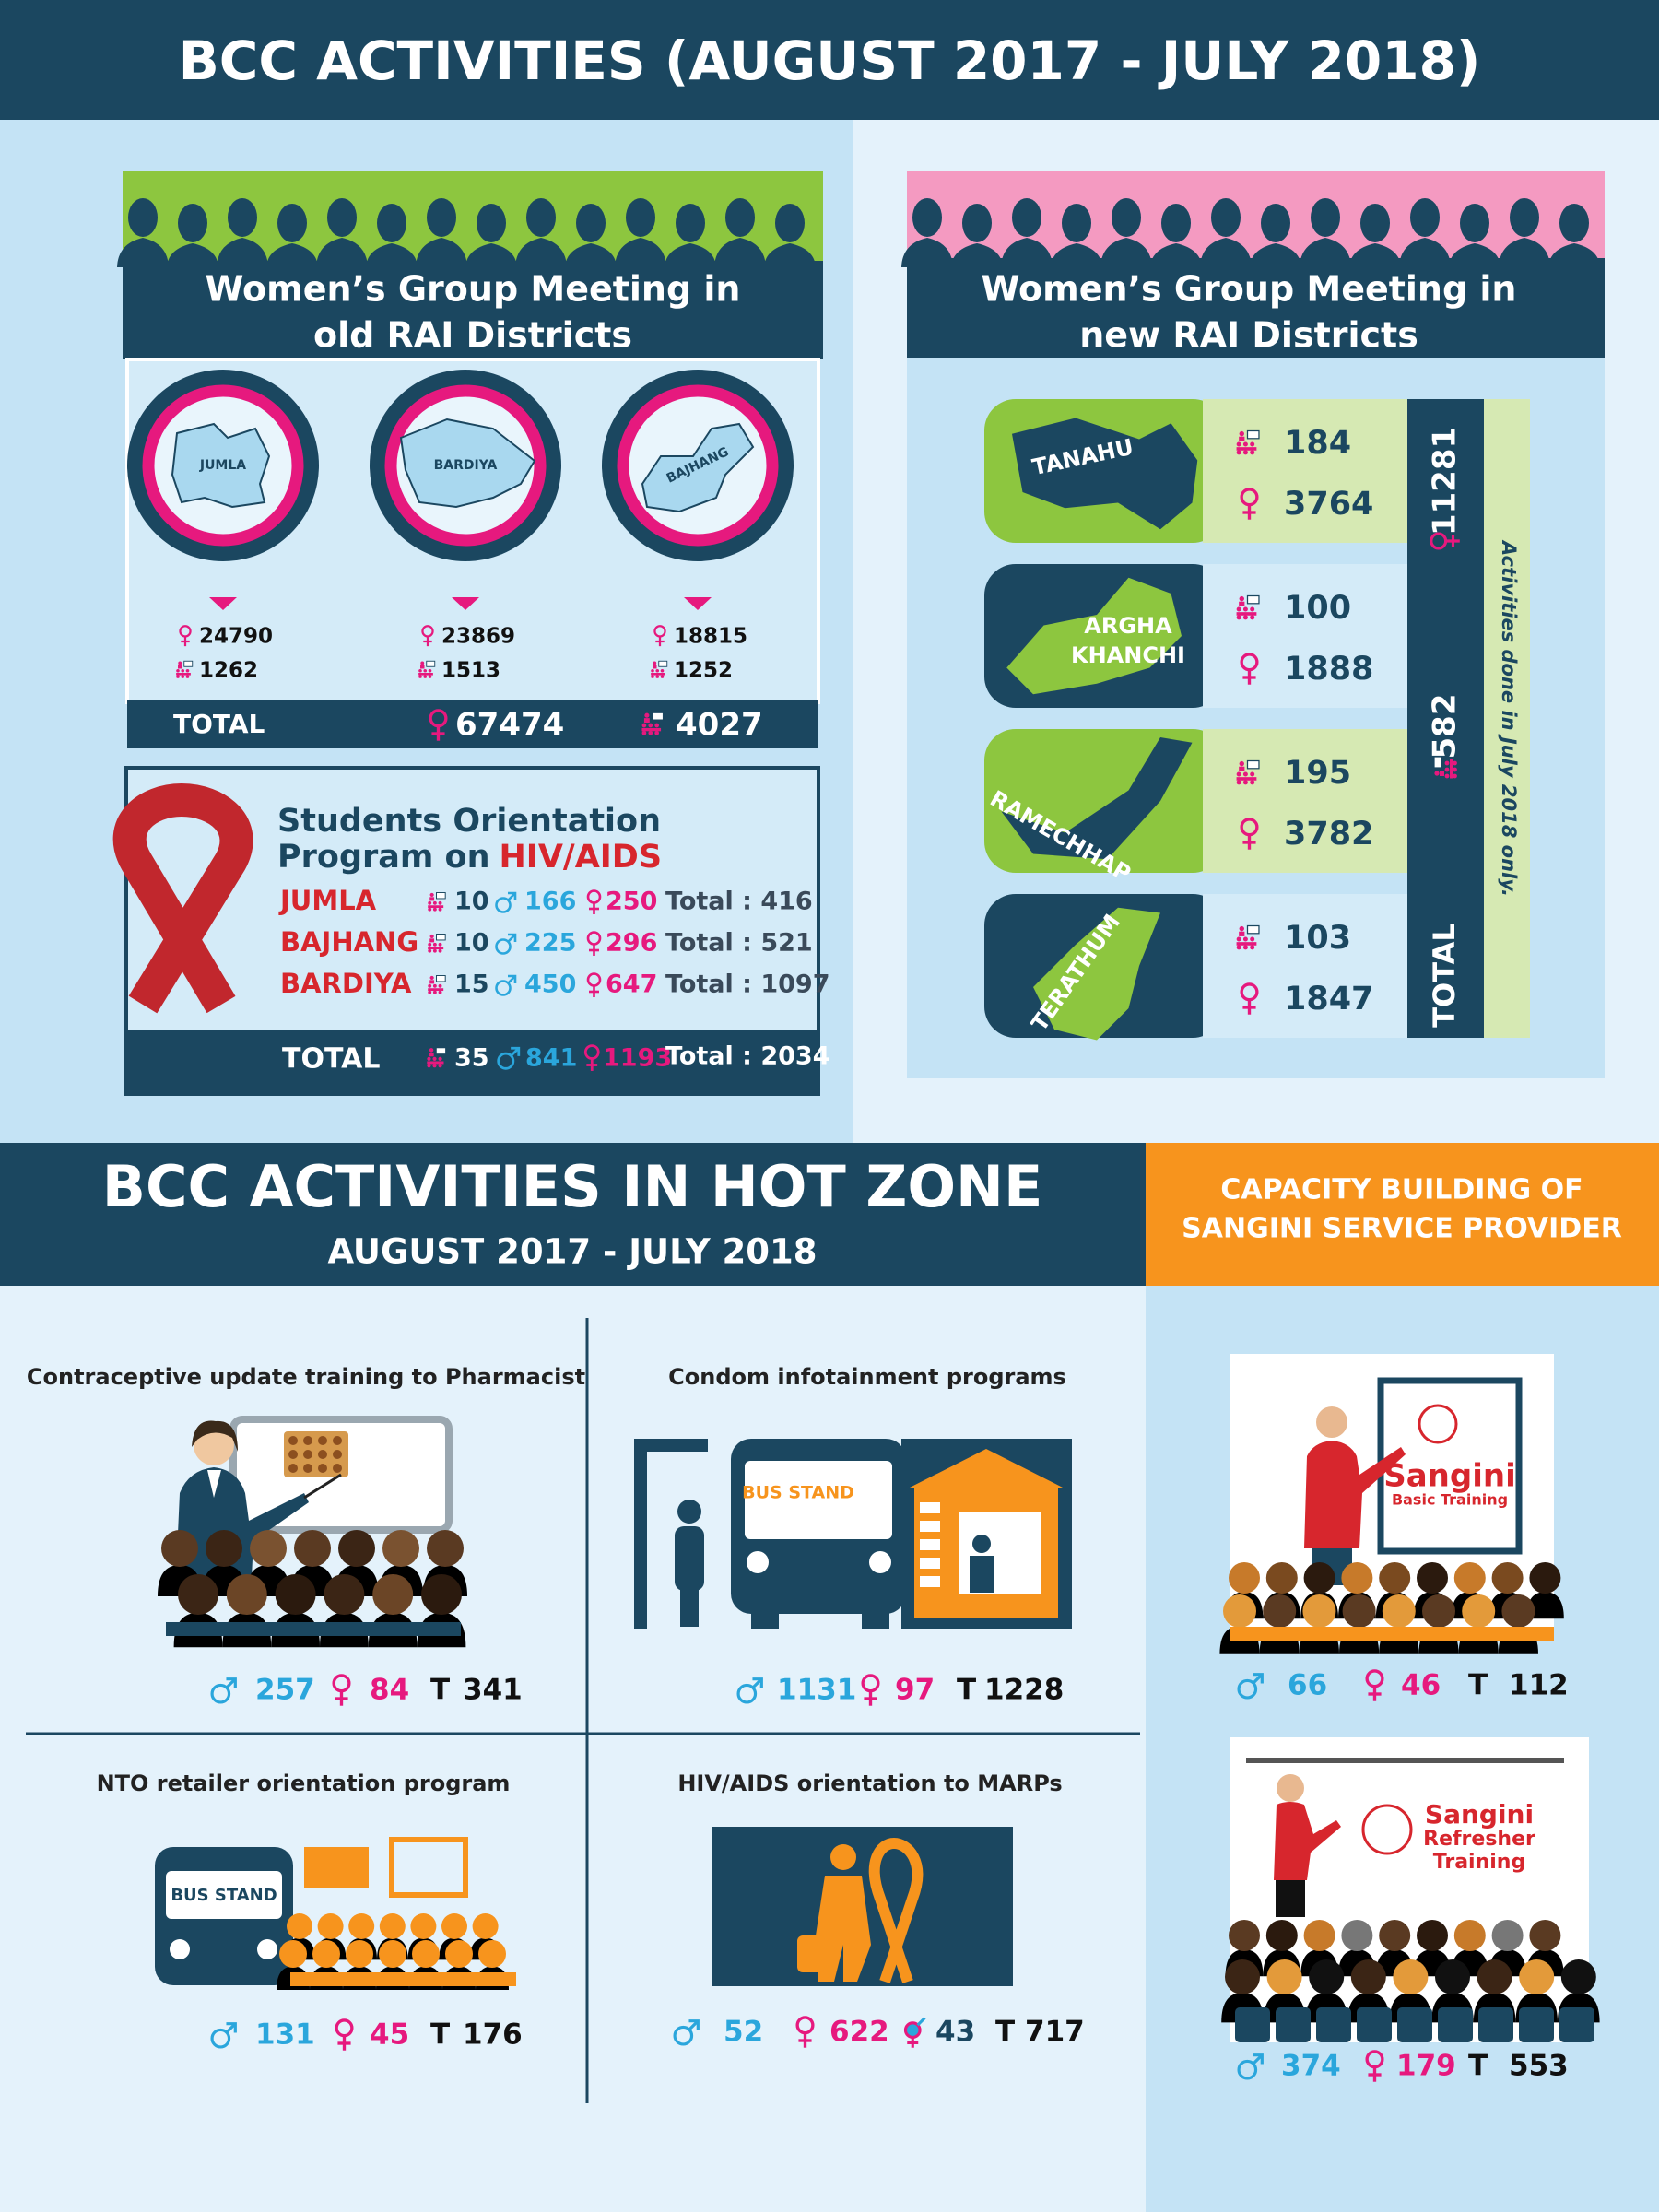 The width and height of the screenshot is (1659, 2212). What do you see at coordinates (1317, 608) in the screenshot?
I see `group-count: 100` at bounding box center [1317, 608].